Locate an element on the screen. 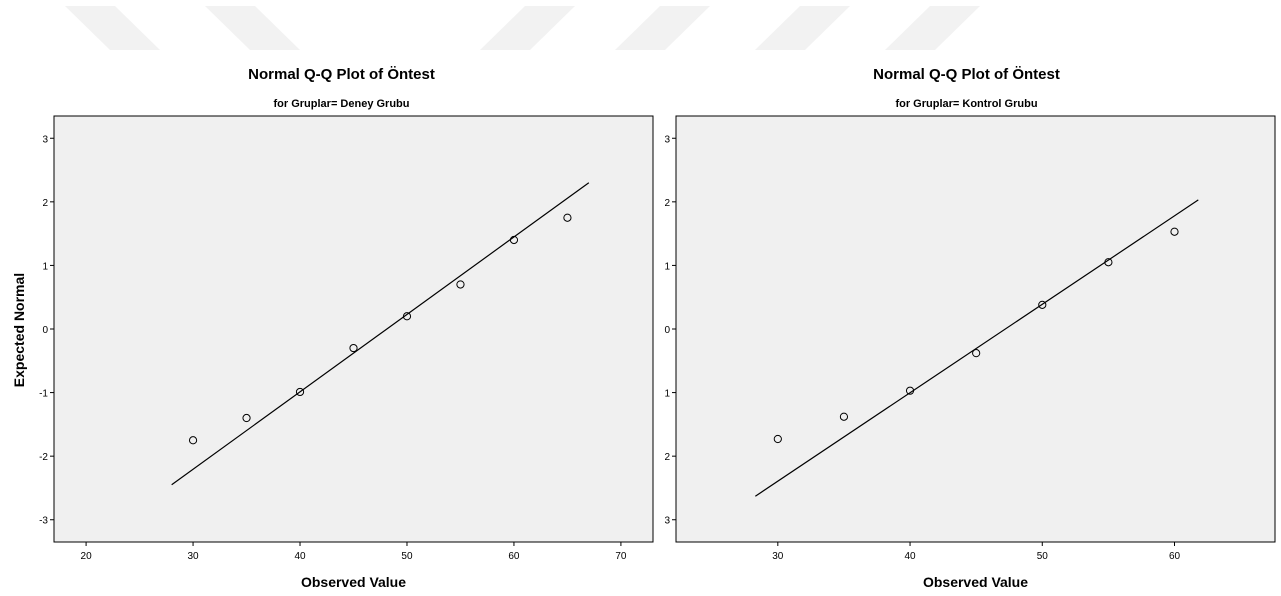 The height and width of the screenshot is (596, 1281). x-tick-label: 20 is located at coordinates (87, 556).